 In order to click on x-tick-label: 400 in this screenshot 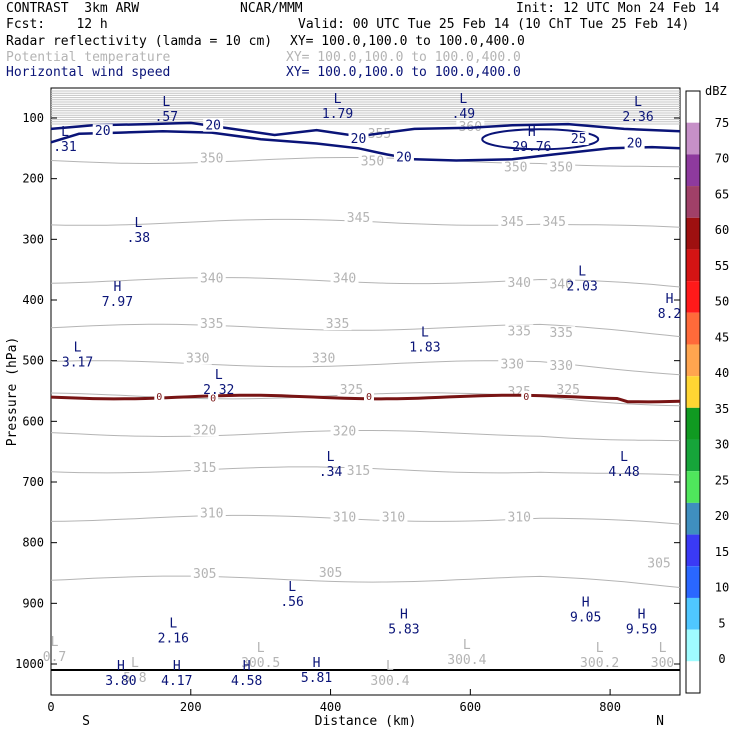, I will do `click(331, 707)`.